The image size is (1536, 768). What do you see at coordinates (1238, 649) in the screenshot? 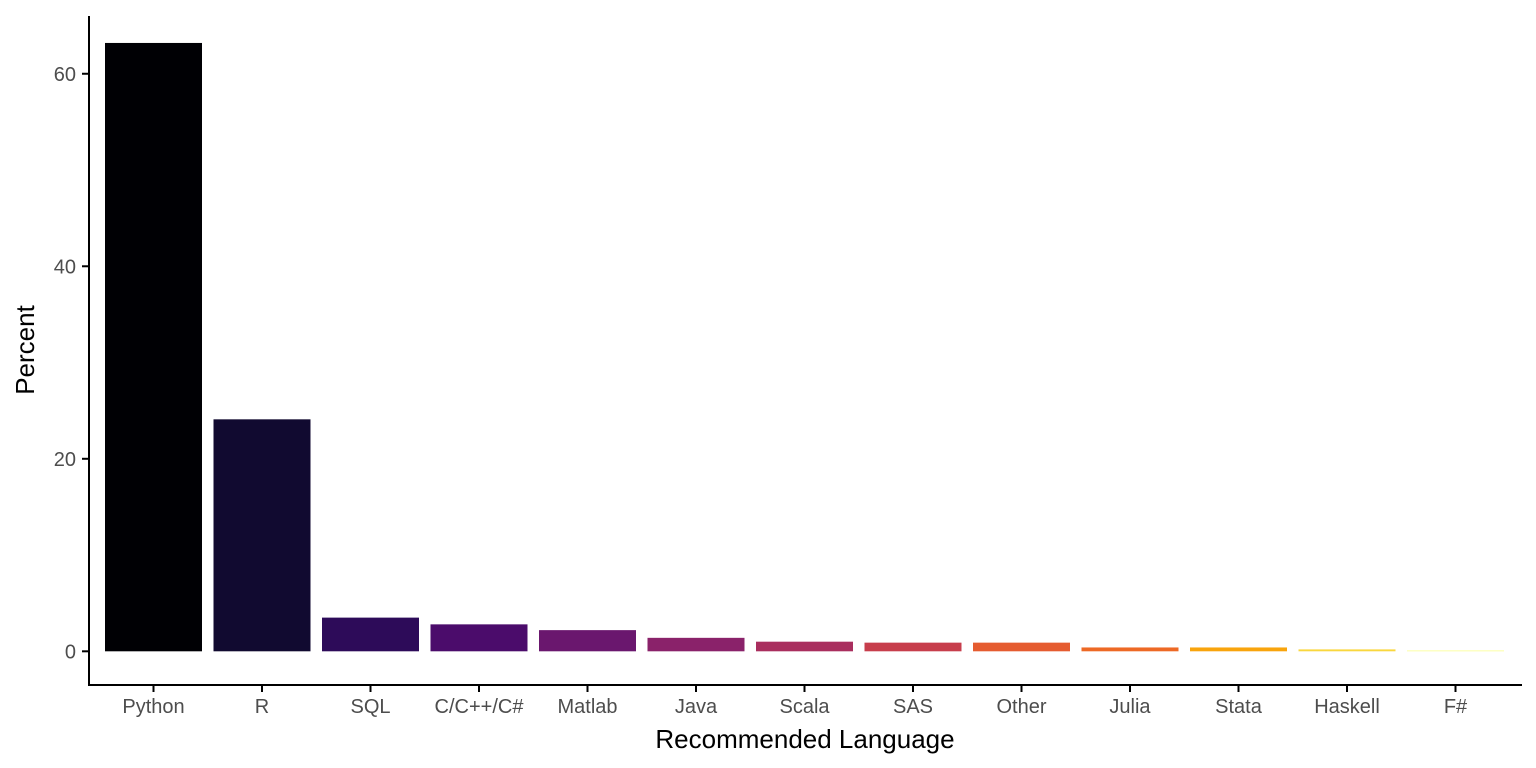
I see `bar-stata` at bounding box center [1238, 649].